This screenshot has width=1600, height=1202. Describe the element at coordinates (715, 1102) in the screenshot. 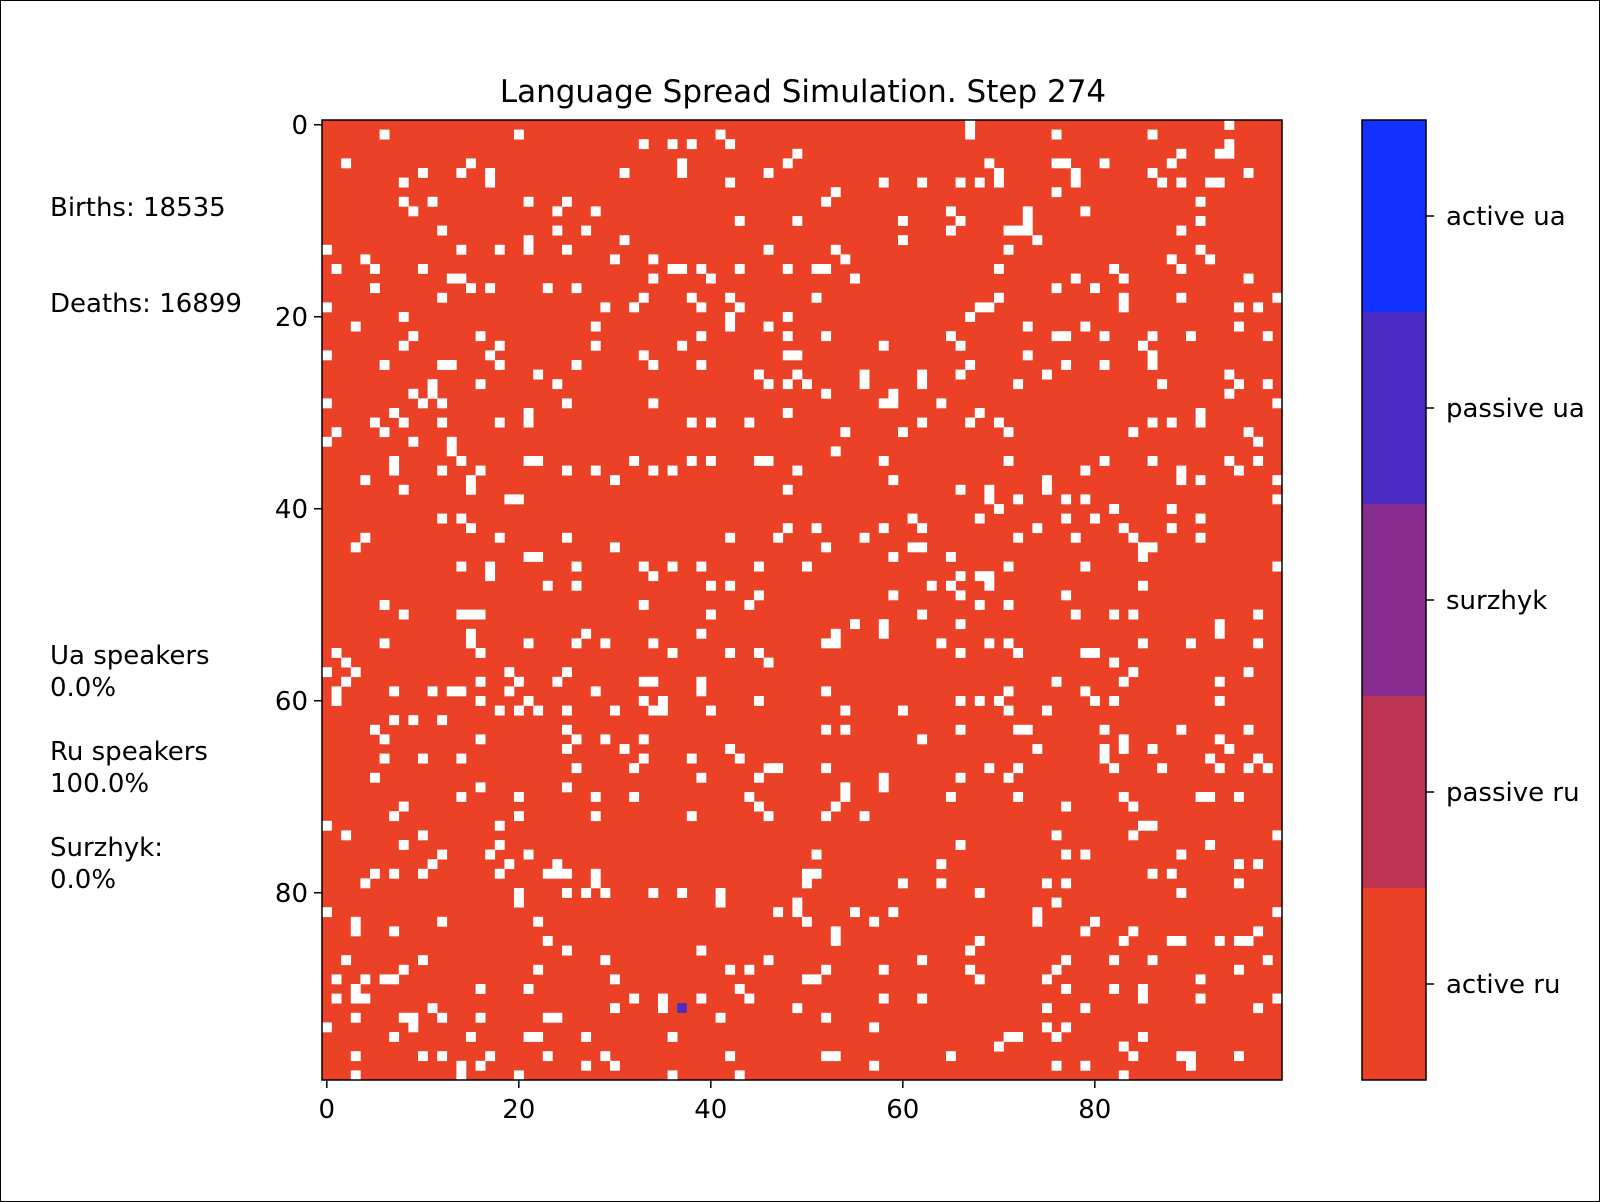

I see `x-axis: 0 20 40 60 80` at that location.